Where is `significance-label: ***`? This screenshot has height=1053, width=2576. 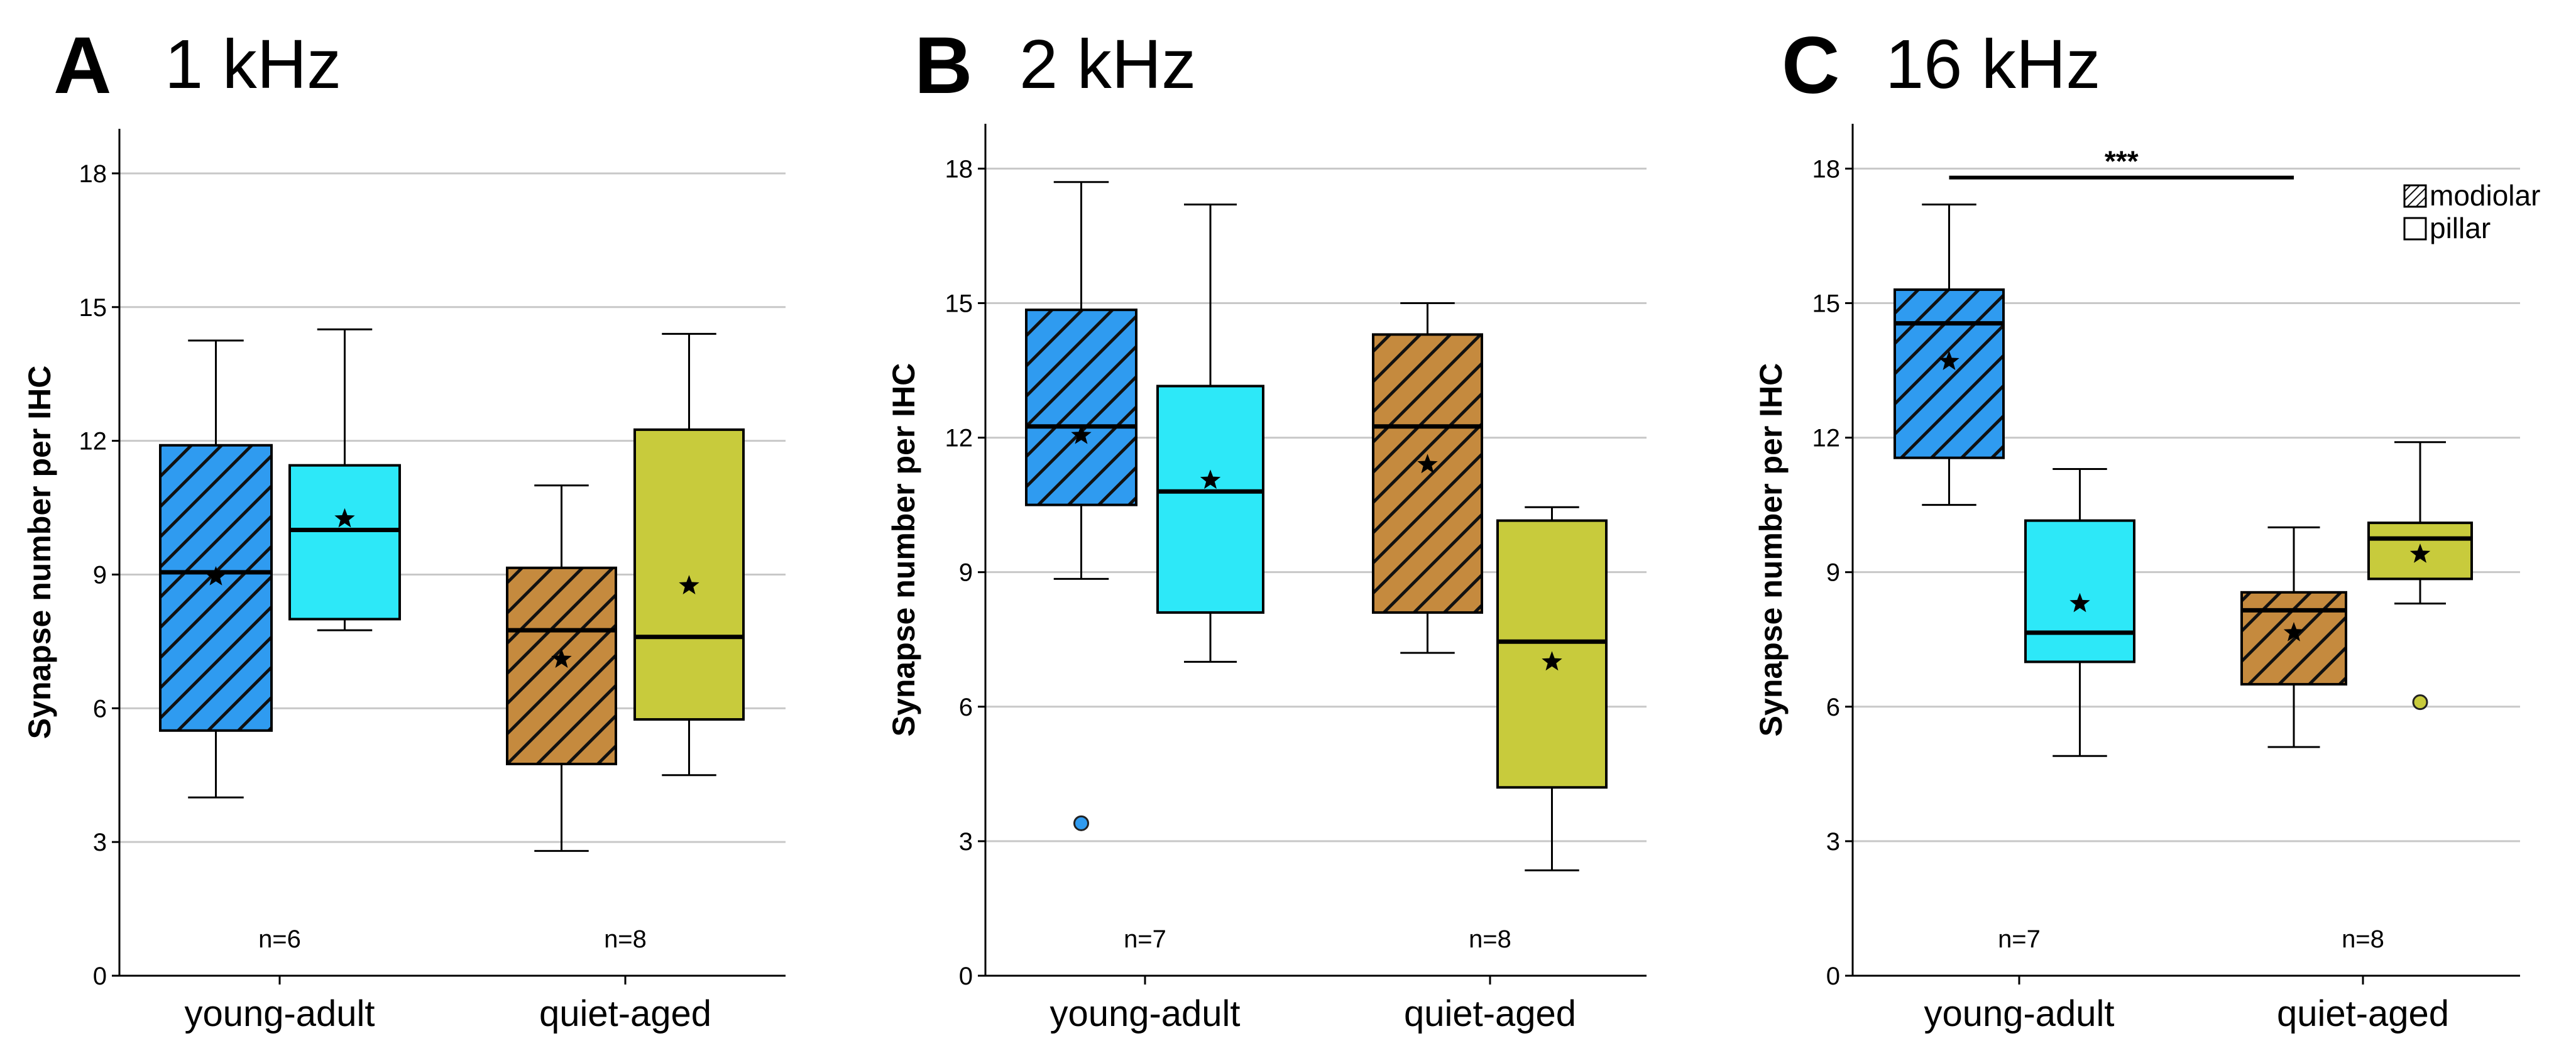 significance-label: *** is located at coordinates (2122, 161).